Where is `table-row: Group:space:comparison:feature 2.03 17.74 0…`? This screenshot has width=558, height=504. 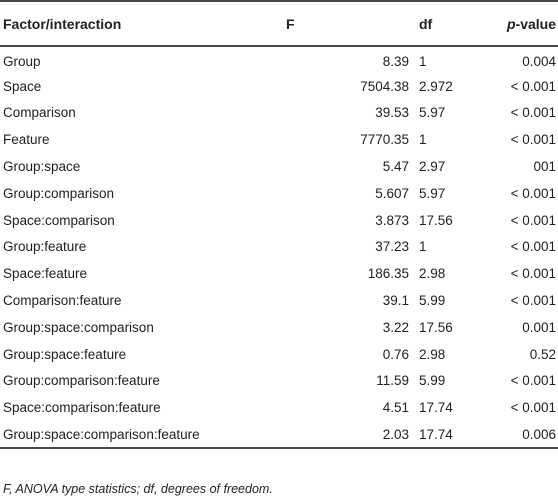 table-row: Group:space:comparison:feature 2.03 17.74 0… is located at coordinates (279, 434).